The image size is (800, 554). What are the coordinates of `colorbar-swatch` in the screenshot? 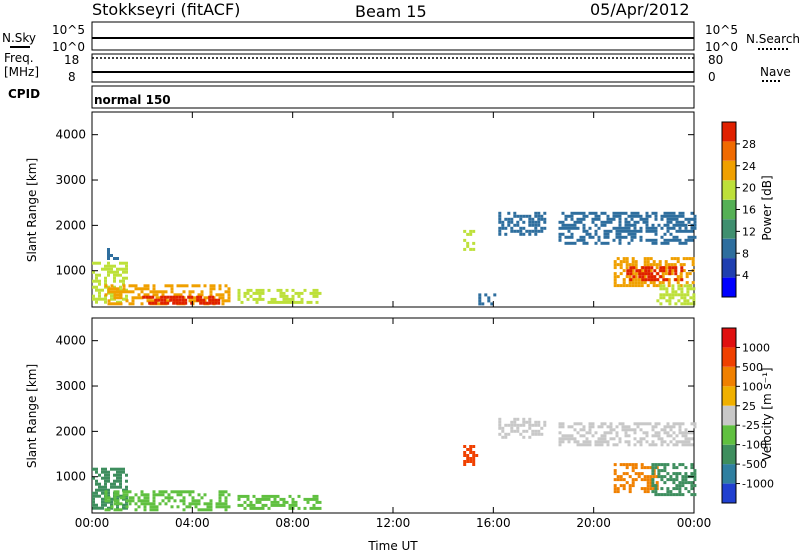 It's located at (729, 151).